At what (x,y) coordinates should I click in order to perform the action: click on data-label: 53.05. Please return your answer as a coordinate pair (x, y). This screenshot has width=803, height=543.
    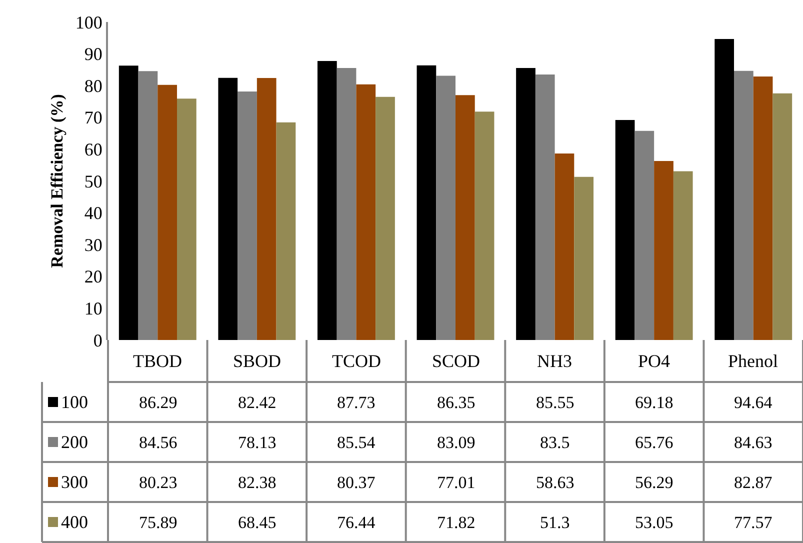
    Looking at the image, I should click on (654, 522).